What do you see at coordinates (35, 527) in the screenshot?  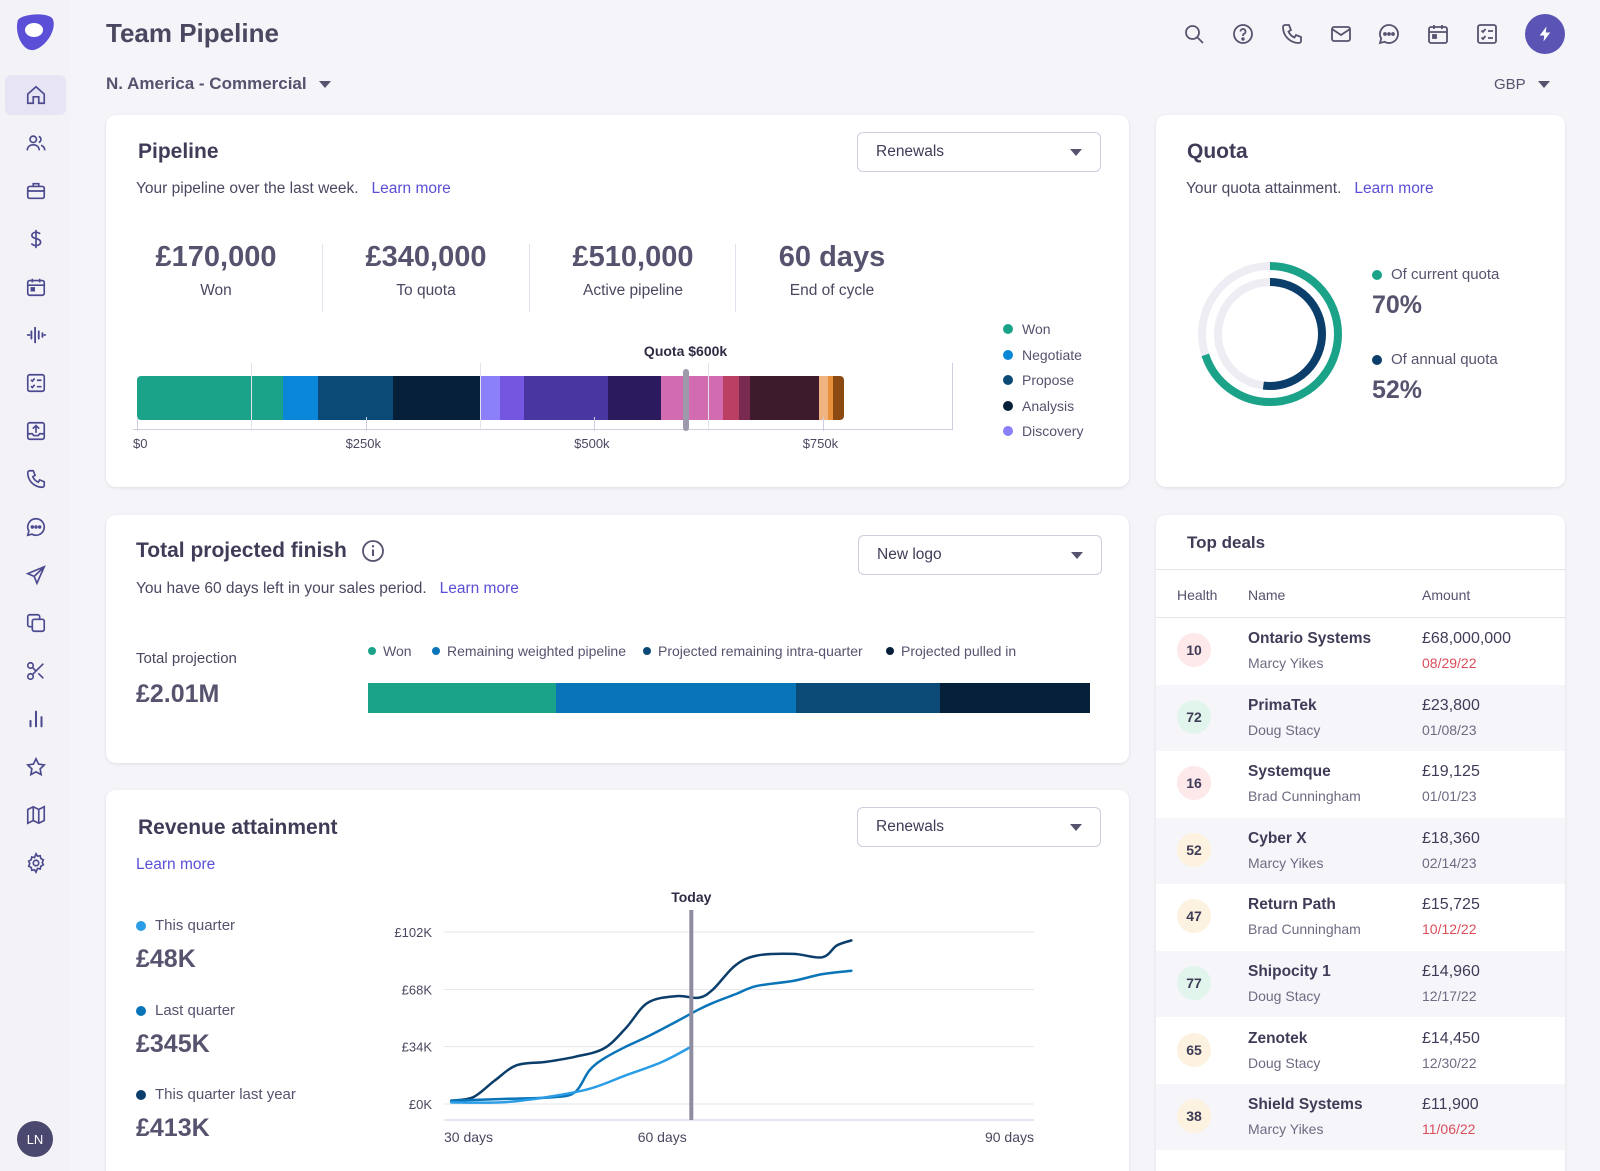 I see `nav-chat` at bounding box center [35, 527].